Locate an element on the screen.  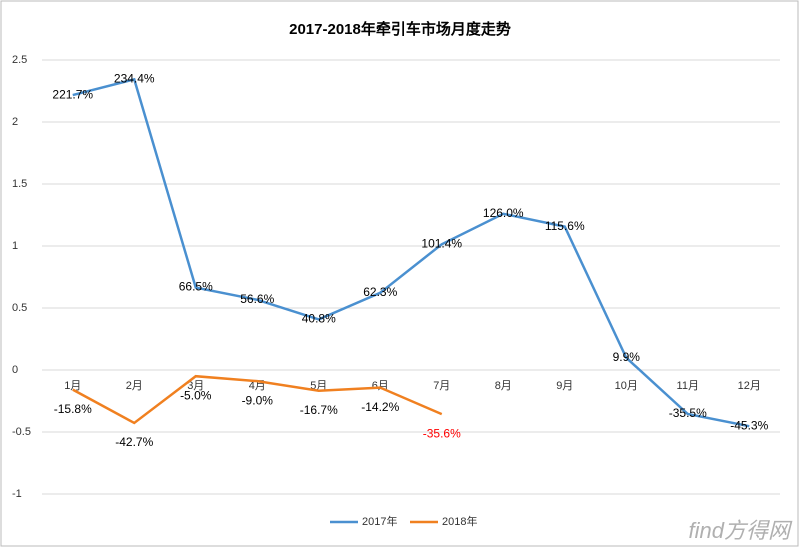
series-line is located at coordinates (257, 399).